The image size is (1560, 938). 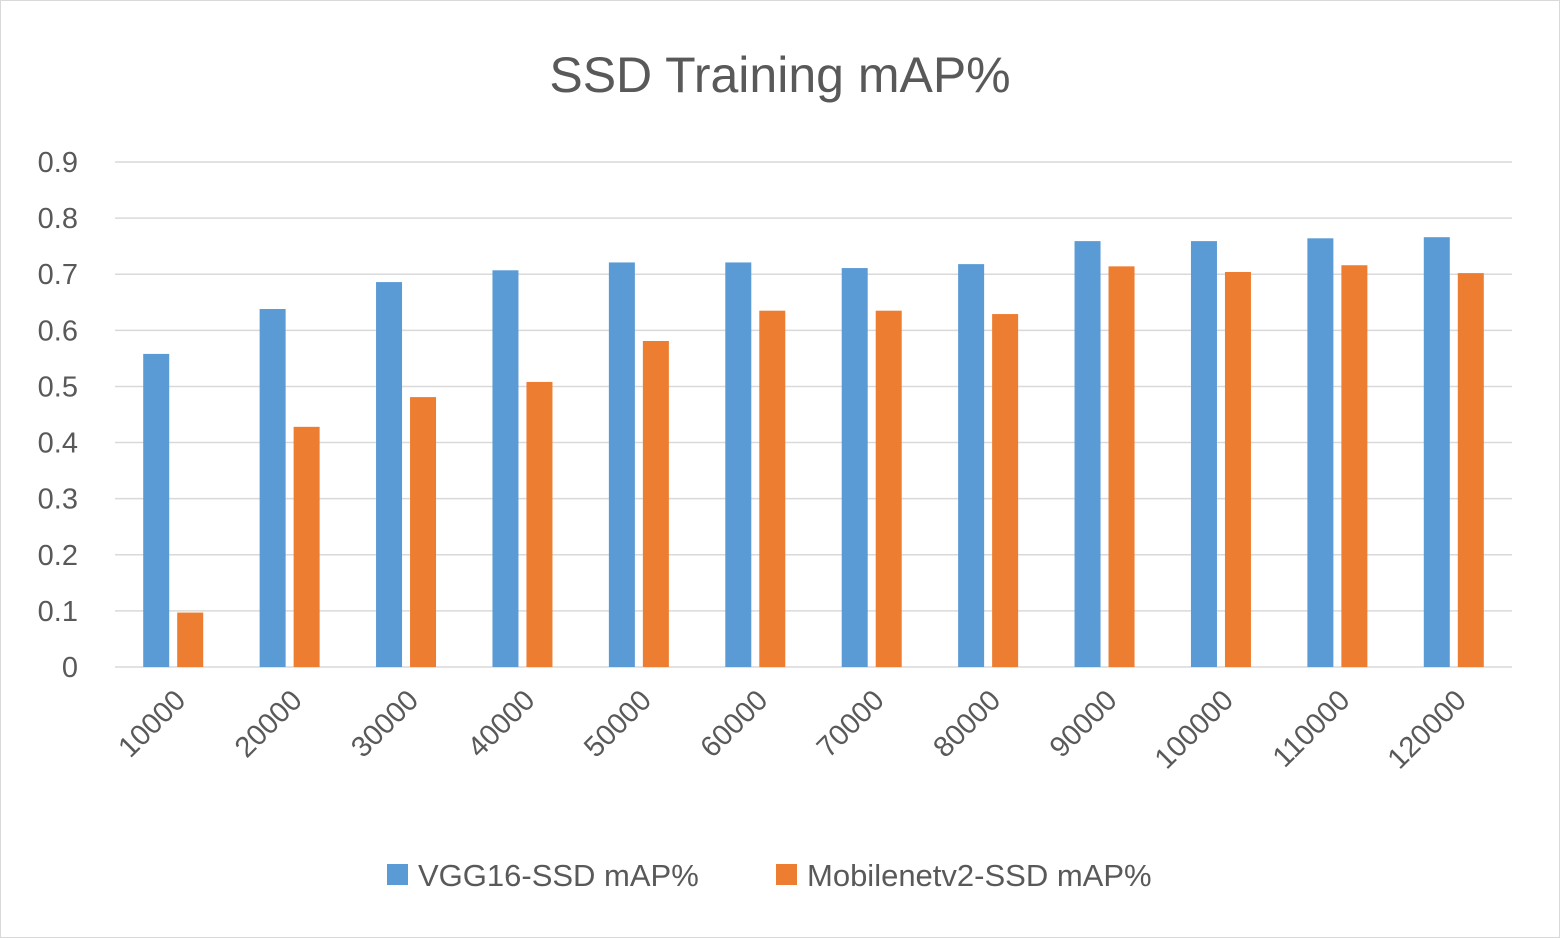 I want to click on legend: VGG16-SSD mAP% Mobilenetv2-SSD mAP%, so click(x=769, y=875).